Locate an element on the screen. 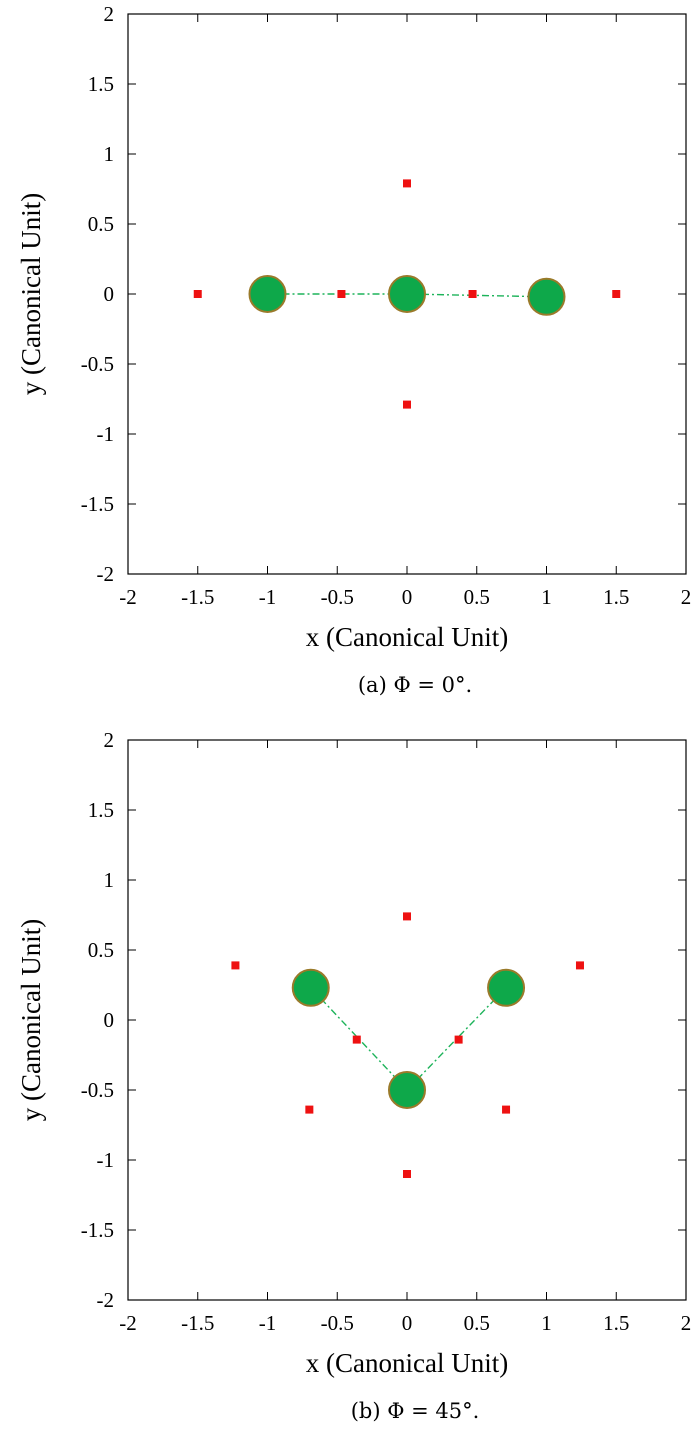  primary-link-line is located at coordinates (476, 295).